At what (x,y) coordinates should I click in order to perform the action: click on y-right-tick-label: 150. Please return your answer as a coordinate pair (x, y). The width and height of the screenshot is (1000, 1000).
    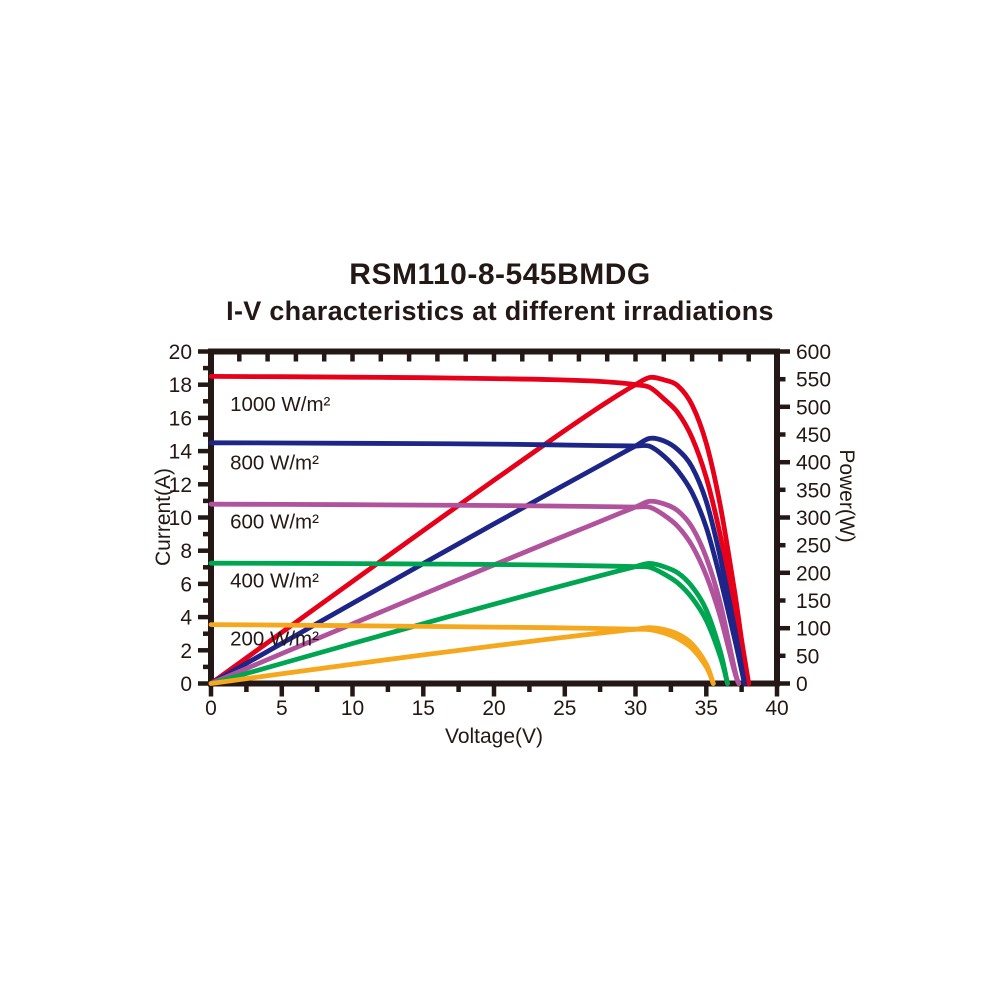
    Looking at the image, I should click on (813, 601).